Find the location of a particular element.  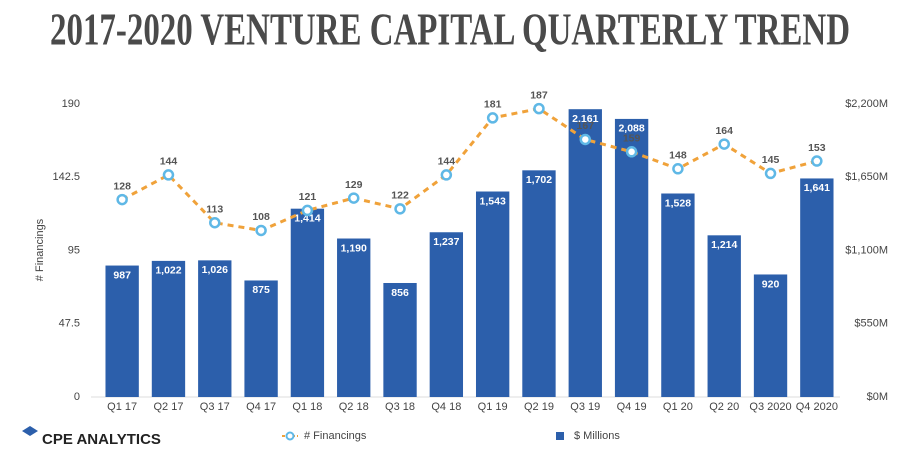

point-label: 148 is located at coordinates (678, 156).